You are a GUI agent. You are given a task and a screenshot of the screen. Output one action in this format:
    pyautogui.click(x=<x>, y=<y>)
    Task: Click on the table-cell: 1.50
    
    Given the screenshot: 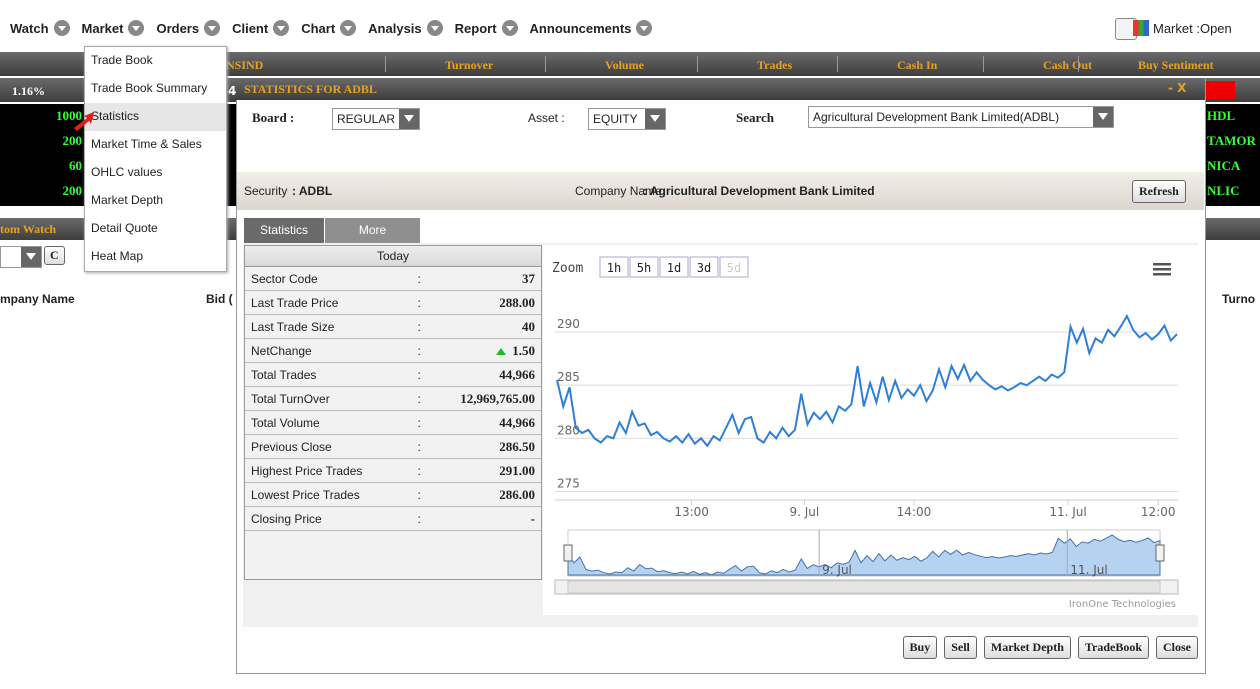 What is the action you would take?
    pyautogui.click(x=487, y=350)
    